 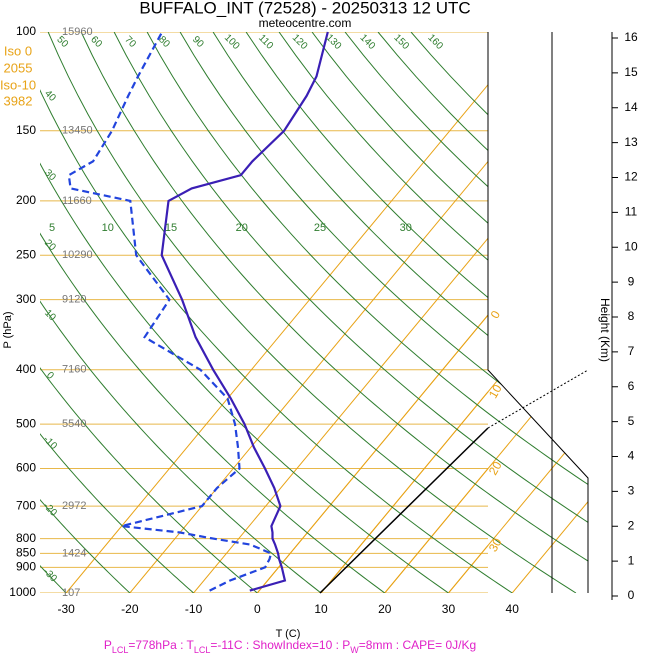 I want to click on moist-label: 10, so click(x=108, y=228).